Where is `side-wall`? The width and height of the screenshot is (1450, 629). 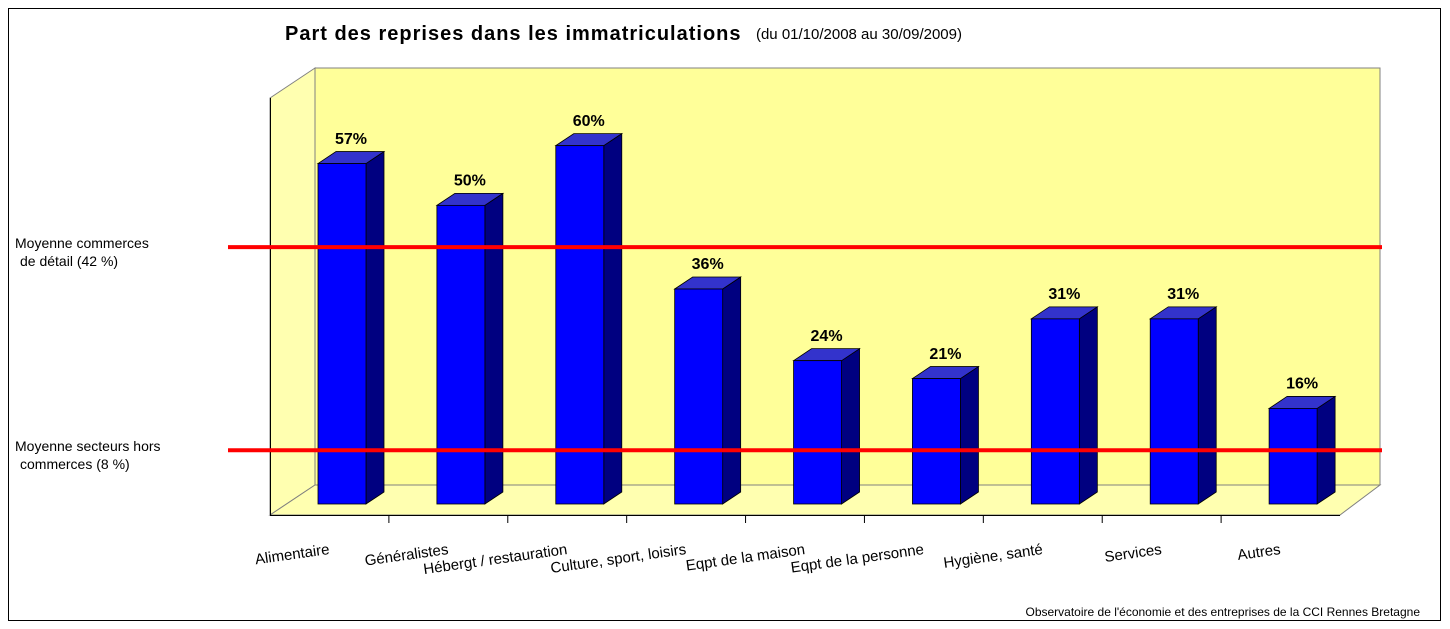
side-wall is located at coordinates (292, 291).